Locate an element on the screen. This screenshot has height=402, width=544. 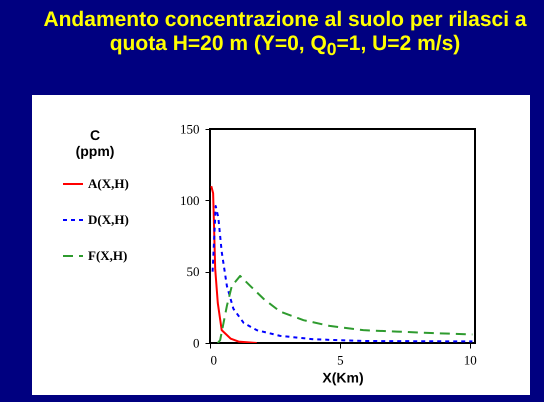
x-tick-label: 5 is located at coordinates (340, 360).